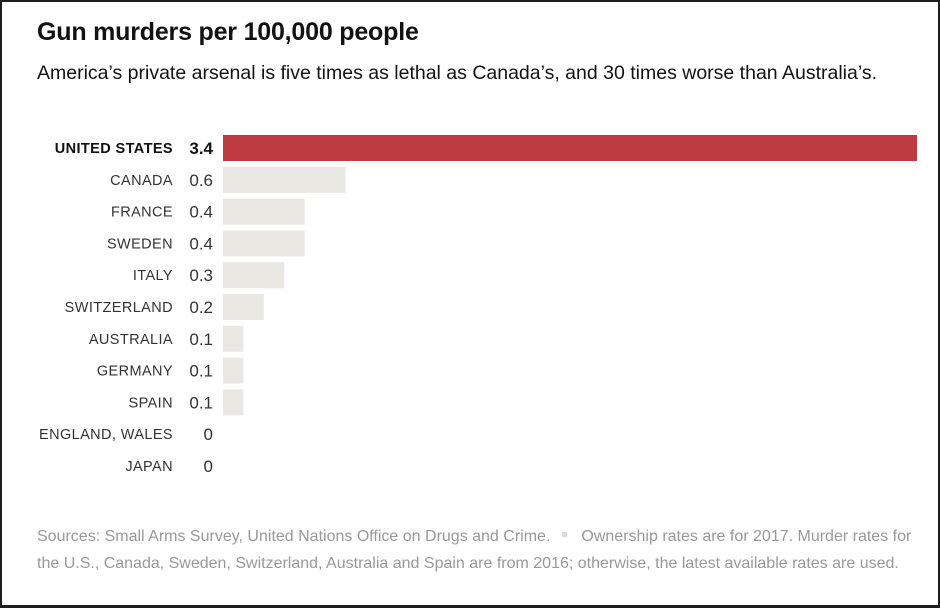  Describe the element at coordinates (201, 307) in the screenshot. I see `value-label: 0.2` at that location.